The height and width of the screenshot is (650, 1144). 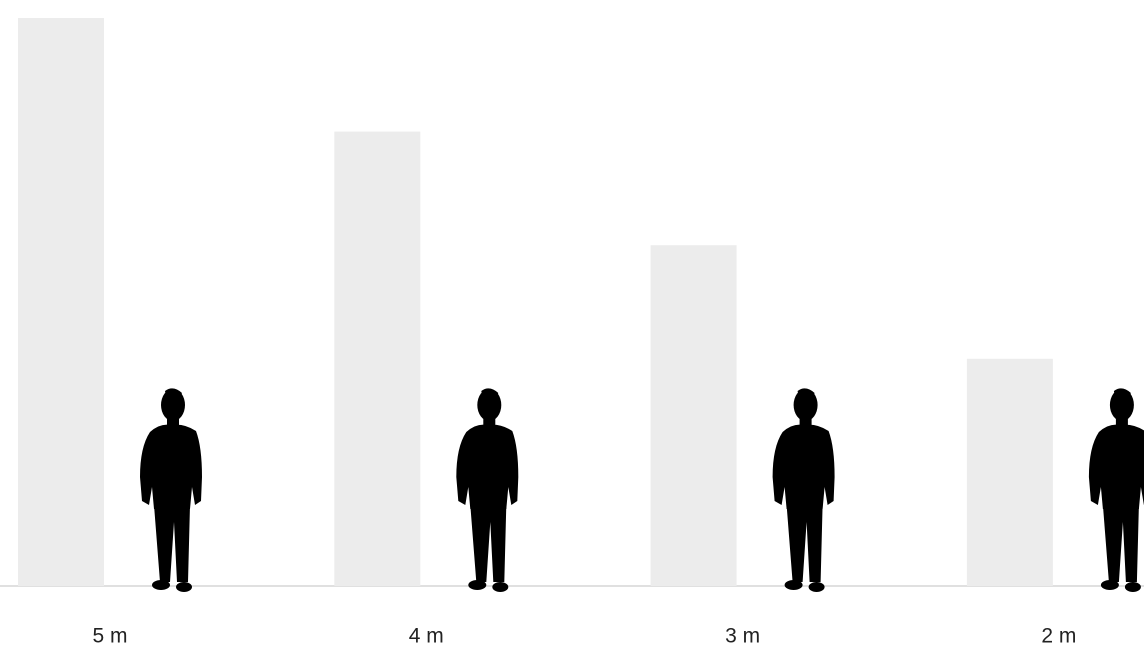 What do you see at coordinates (1058, 636) in the screenshot?
I see `category-label: 2 m` at bounding box center [1058, 636].